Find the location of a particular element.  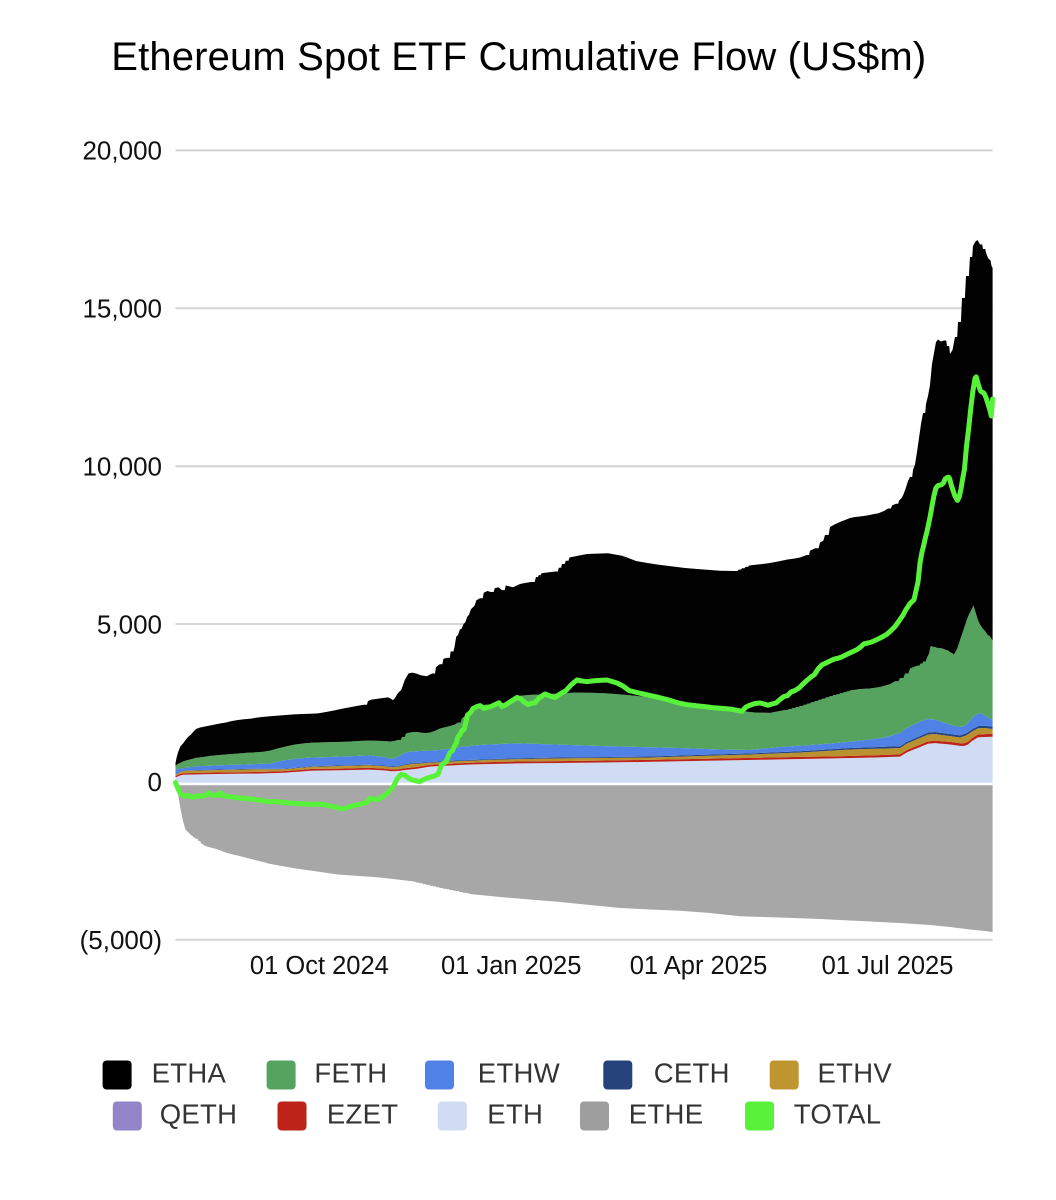

svg-text: CETH is located at coordinates (692, 1073).